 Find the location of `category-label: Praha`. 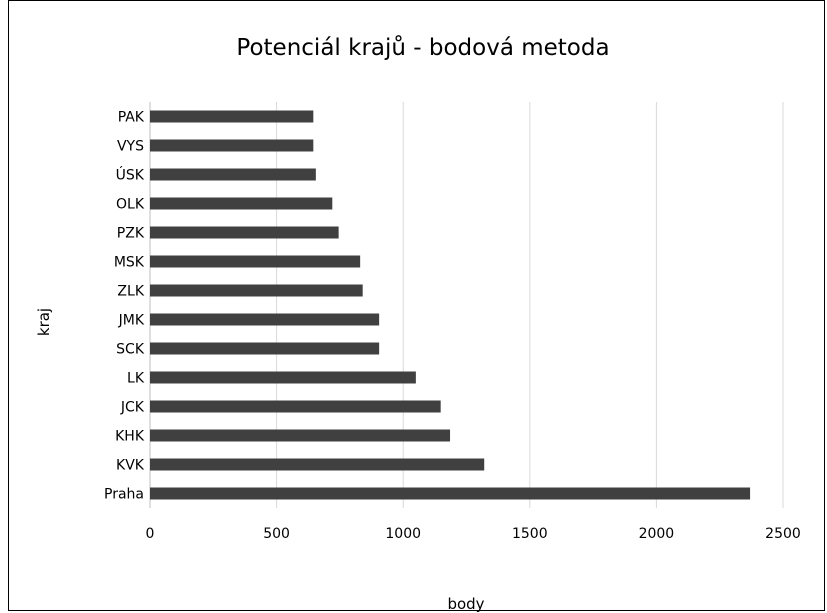

category-label: Praha is located at coordinates (124, 495).